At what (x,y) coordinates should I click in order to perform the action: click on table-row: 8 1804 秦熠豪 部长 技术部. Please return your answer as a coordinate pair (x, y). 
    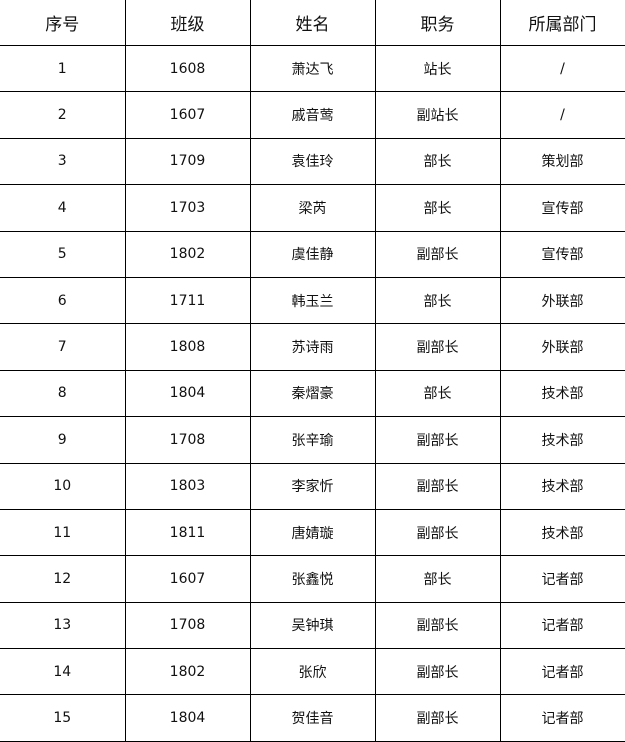
    Looking at the image, I should click on (312, 393).